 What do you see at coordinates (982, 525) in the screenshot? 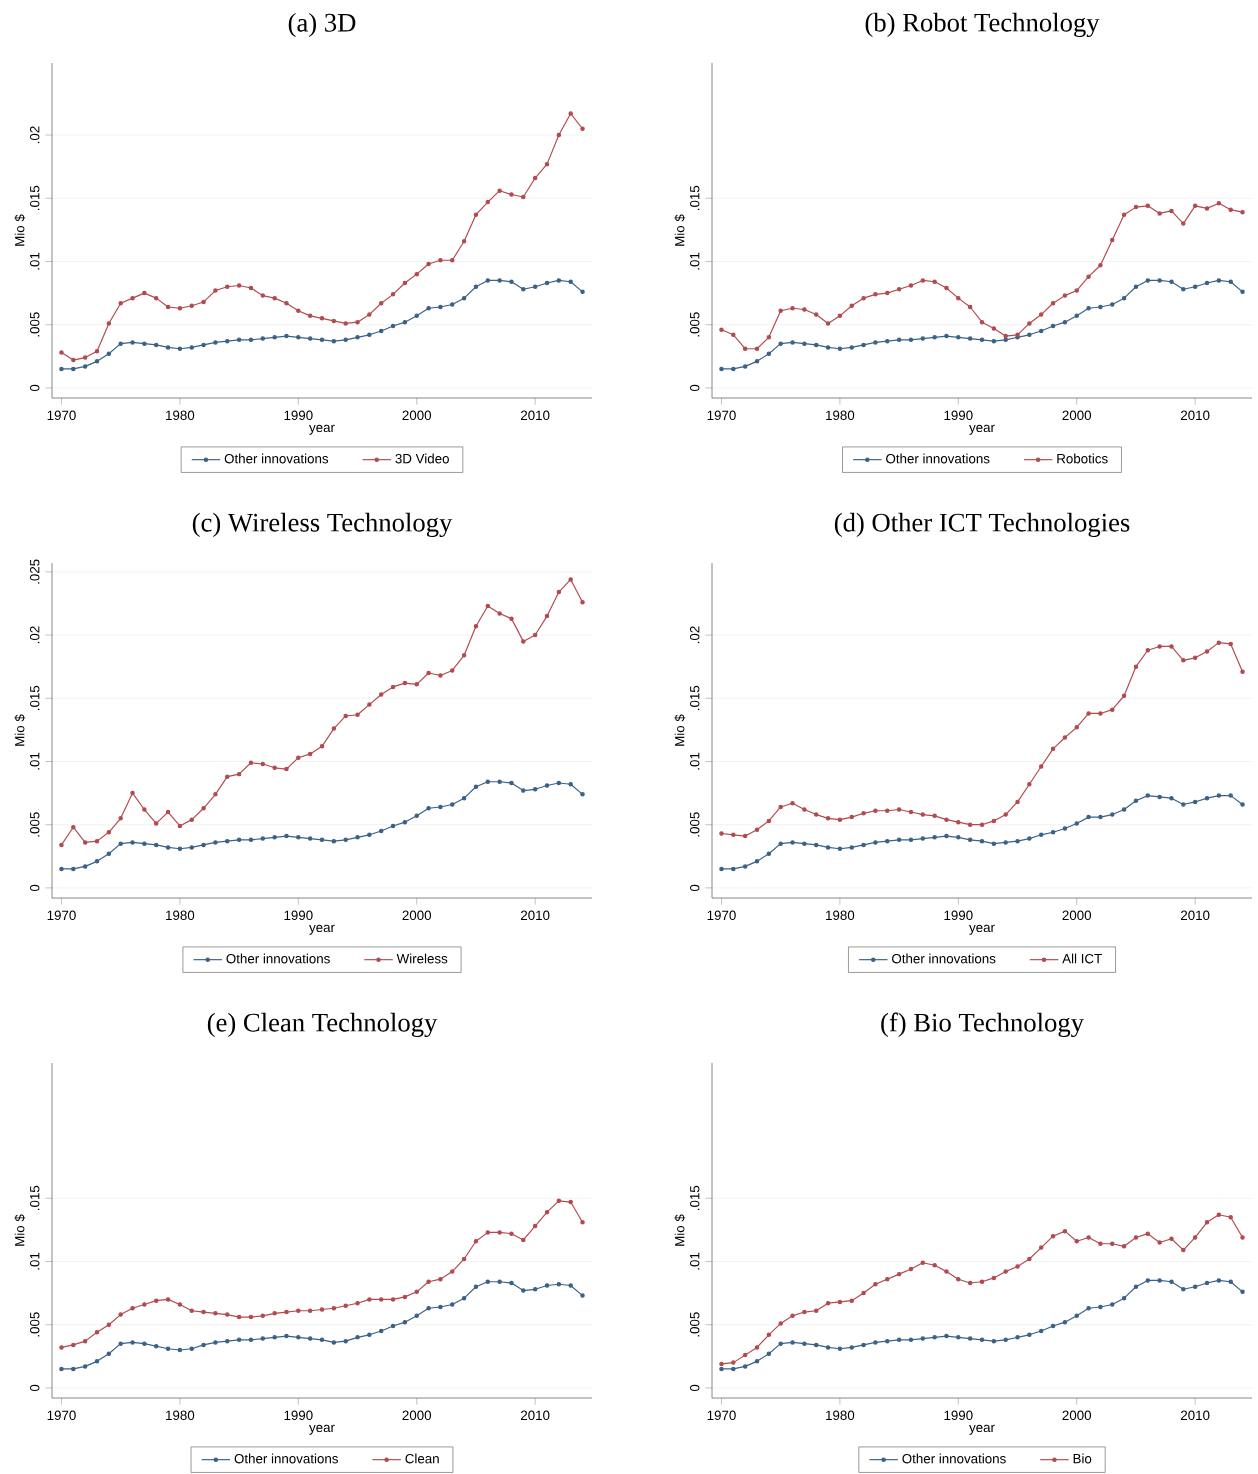
I see `chart-title: (d) Other ICT Technologies` at bounding box center [982, 525].